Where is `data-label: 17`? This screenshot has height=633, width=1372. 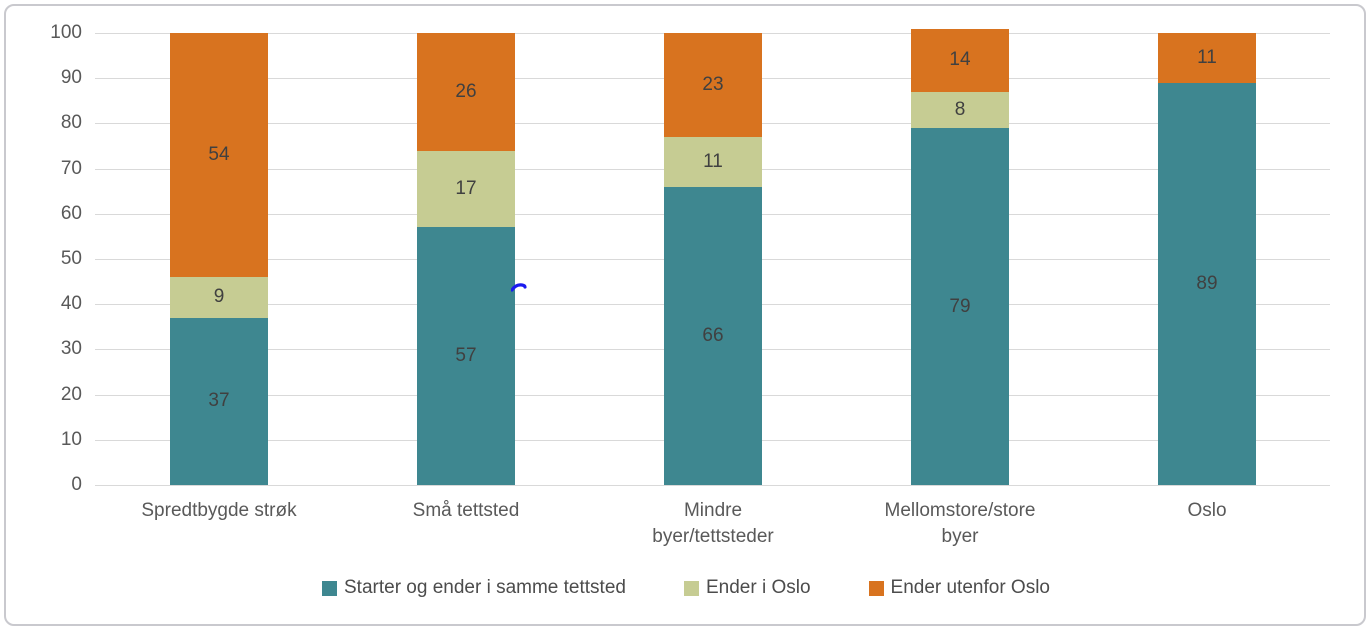
data-label: 17 is located at coordinates (466, 188).